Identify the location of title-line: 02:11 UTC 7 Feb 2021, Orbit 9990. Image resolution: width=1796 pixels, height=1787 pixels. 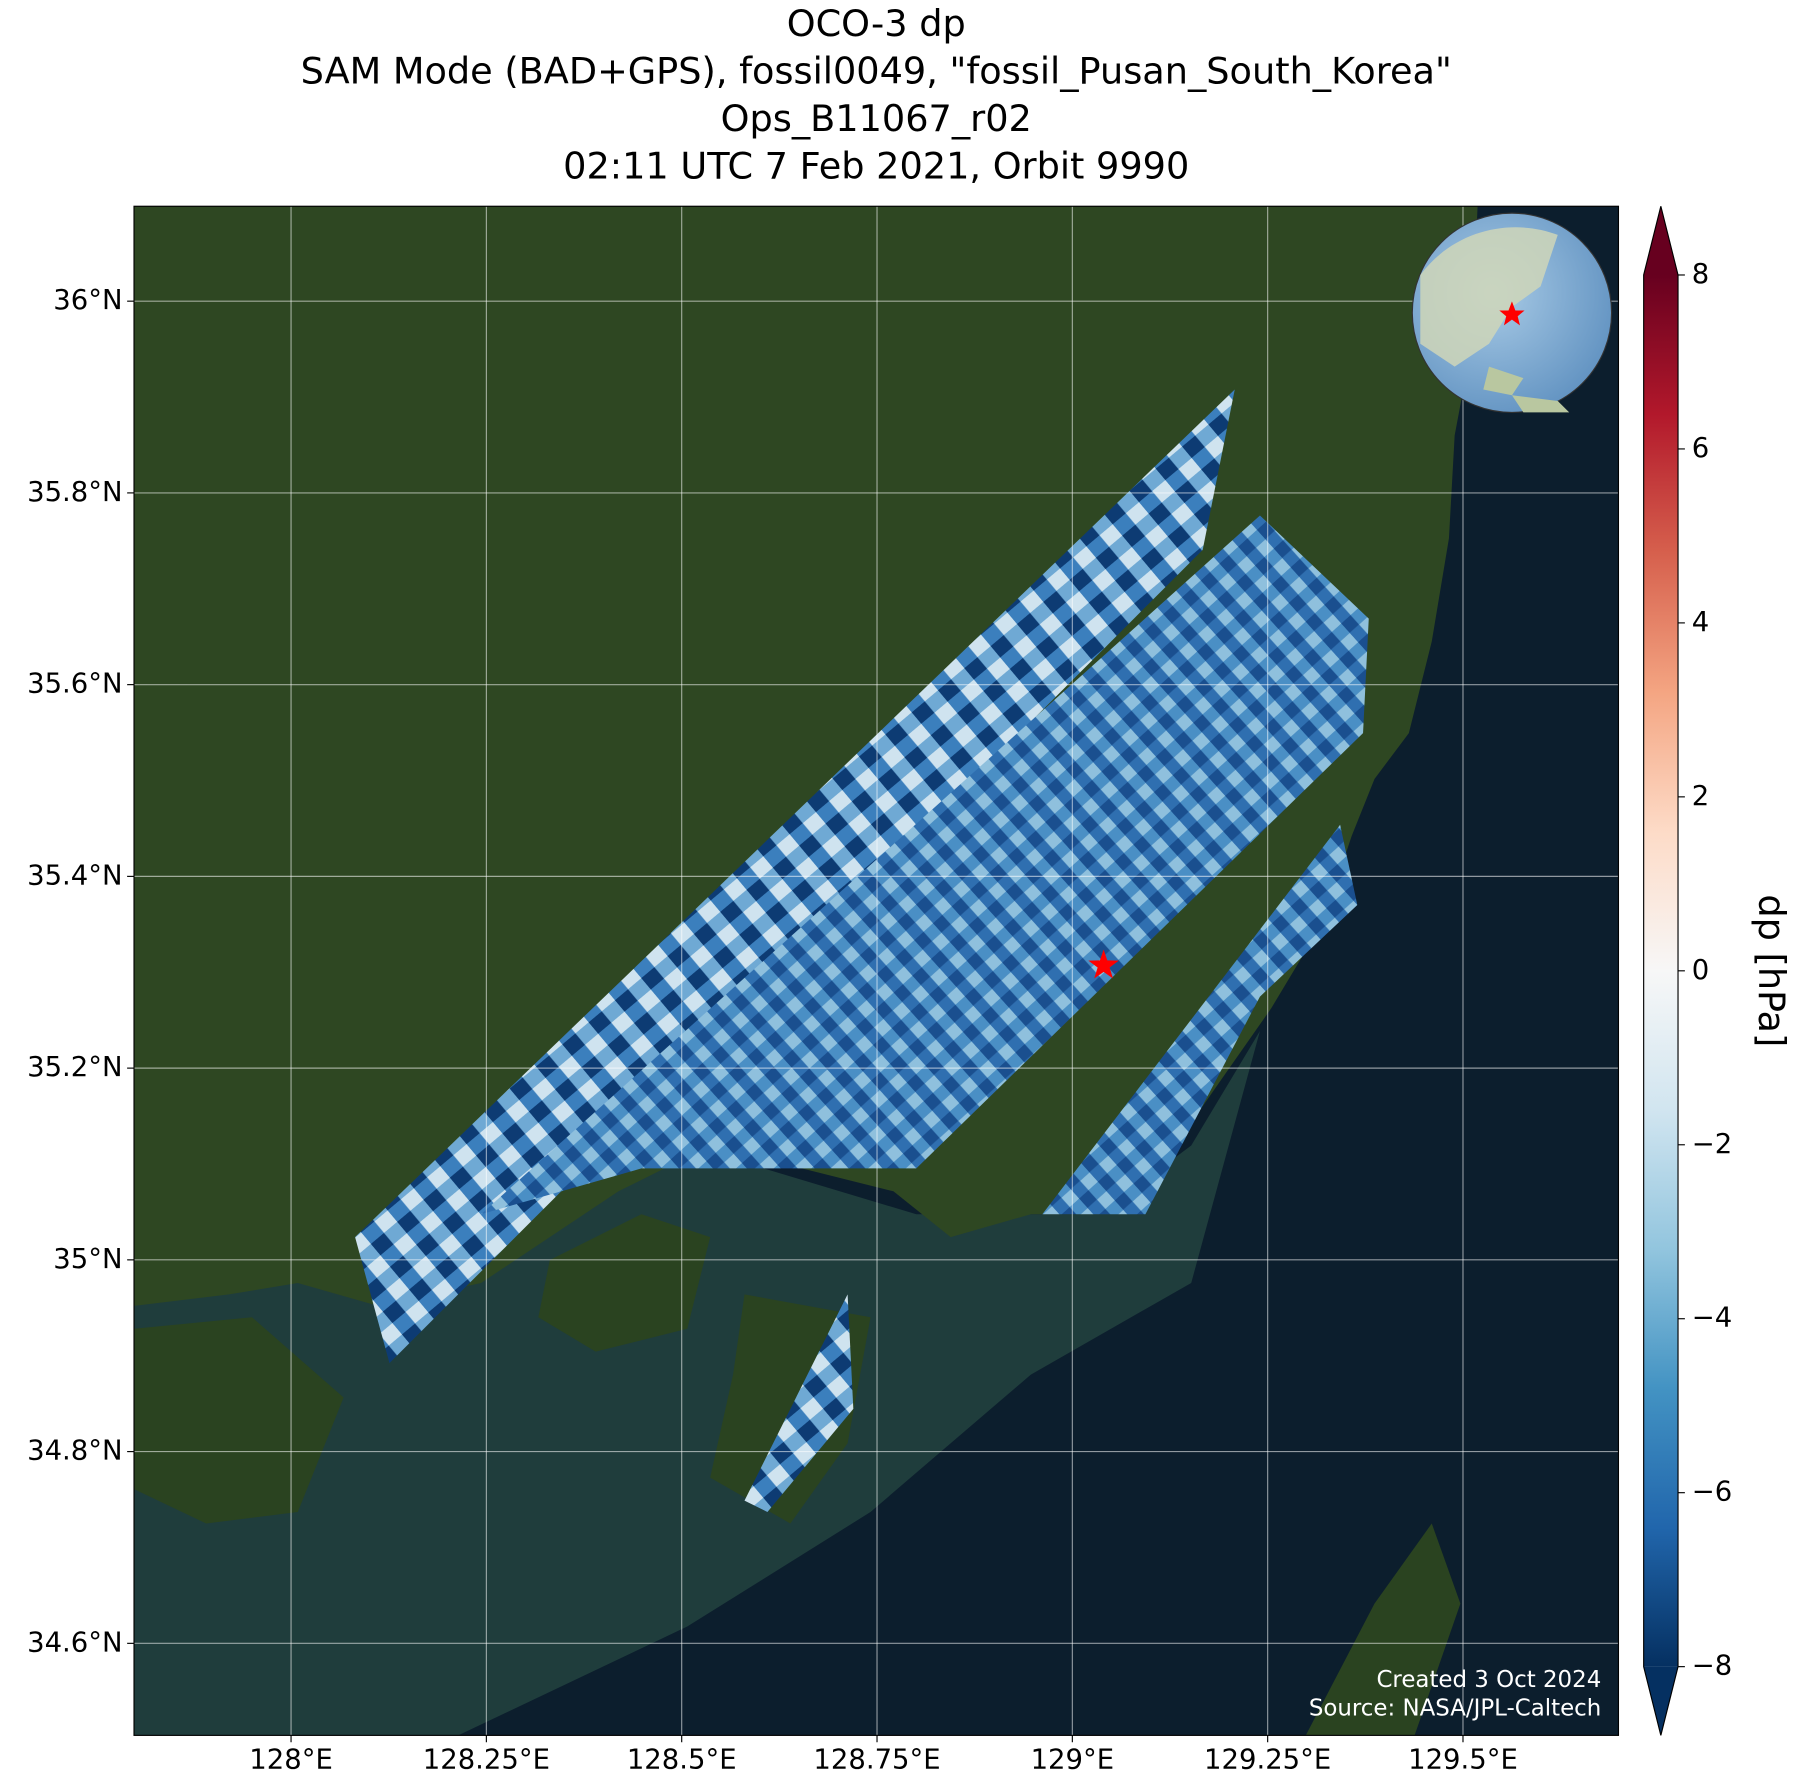
(876, 165).